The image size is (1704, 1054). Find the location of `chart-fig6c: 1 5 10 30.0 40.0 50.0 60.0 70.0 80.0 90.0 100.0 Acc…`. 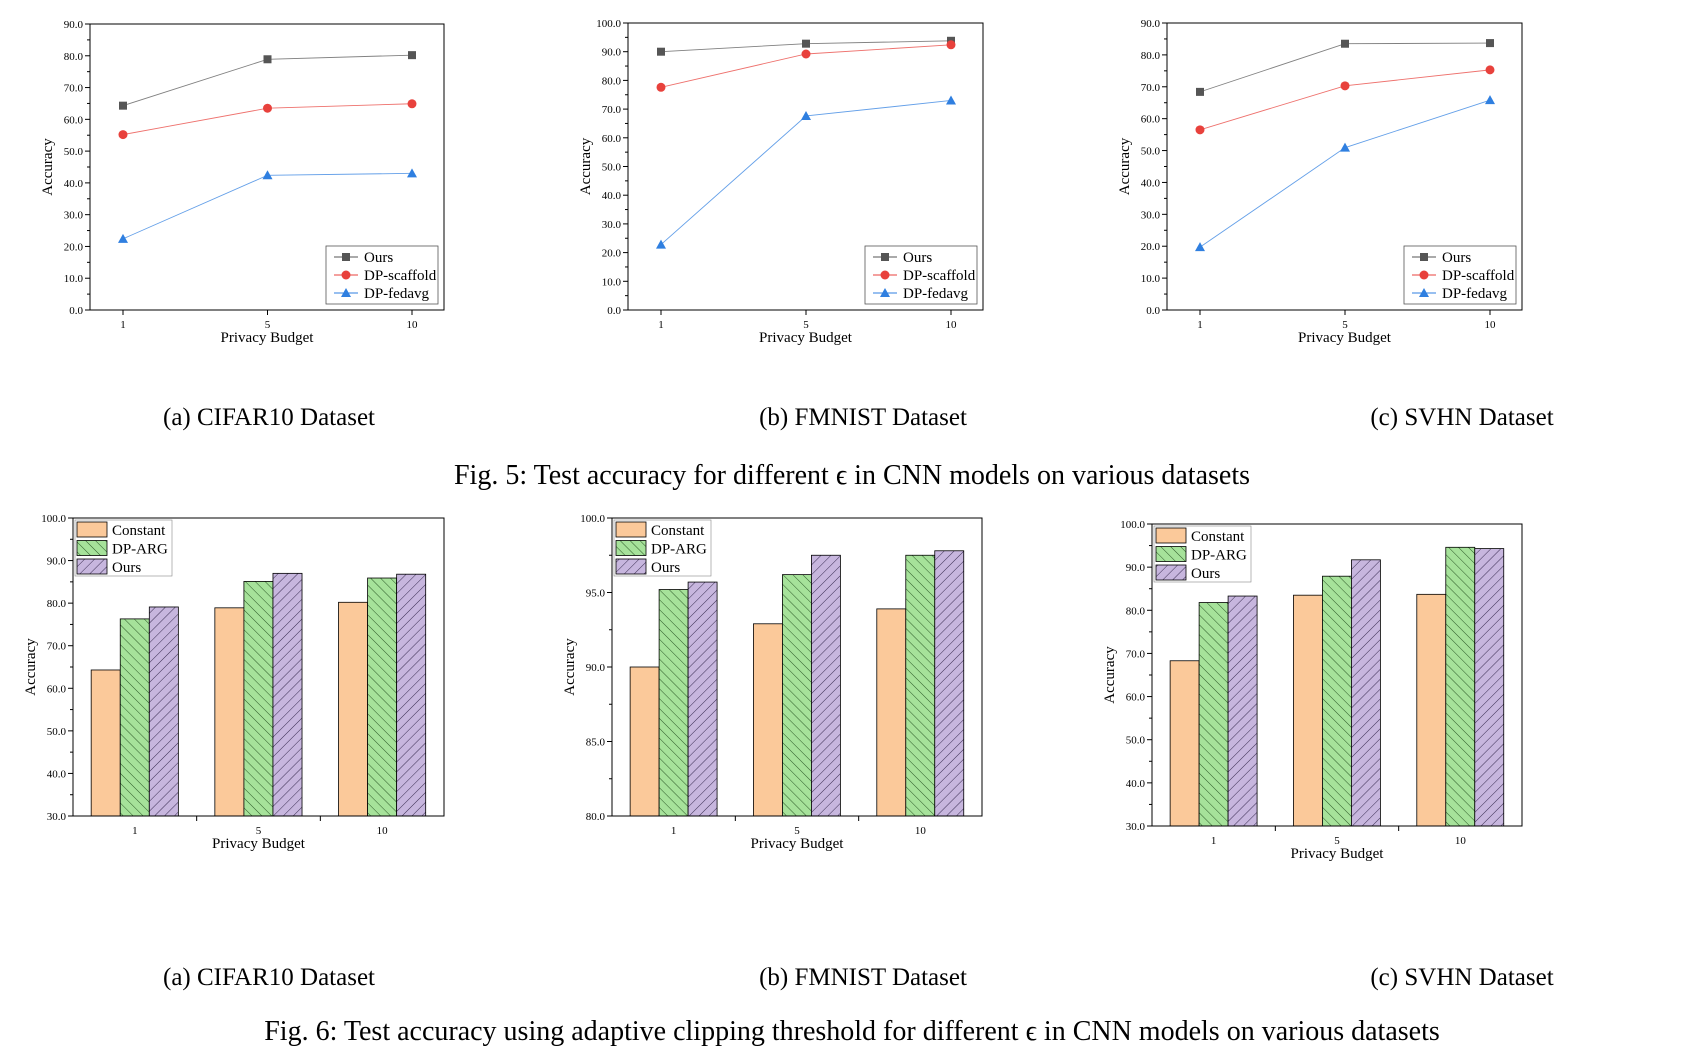

chart-fig6c: 1 5 10 30.0 40.0 50.0 60.0 70.0 80.0 90.0 100.0 Acc… is located at coordinates (1312, 690).